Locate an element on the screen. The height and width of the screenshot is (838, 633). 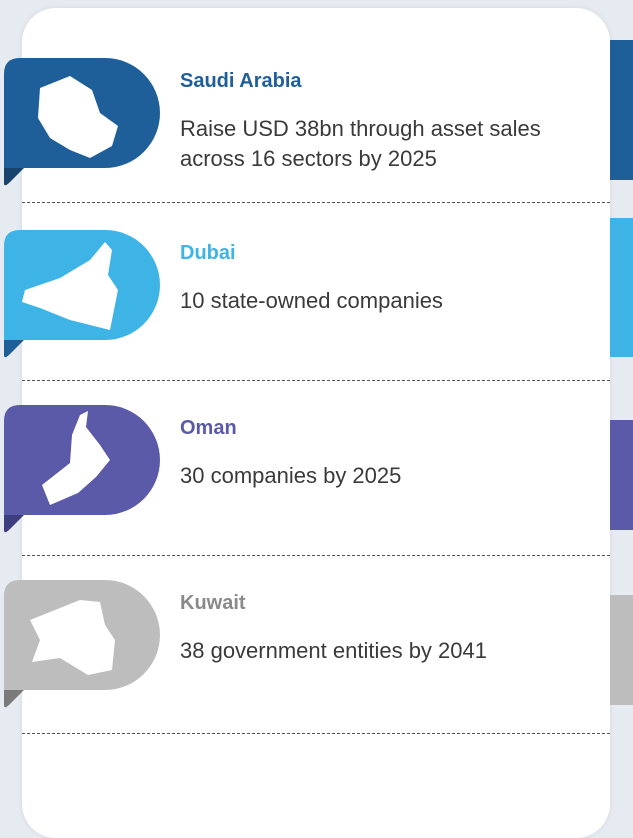
section-title: Dubai is located at coordinates (208, 253).